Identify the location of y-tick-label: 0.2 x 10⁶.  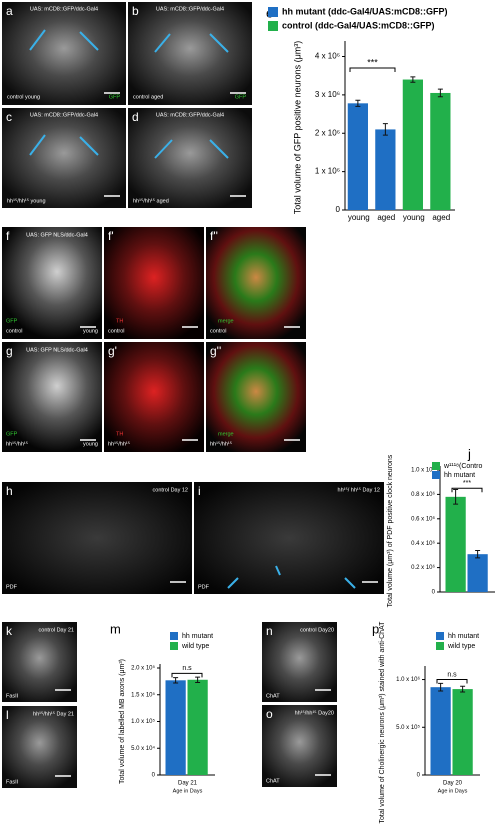
(423, 567).